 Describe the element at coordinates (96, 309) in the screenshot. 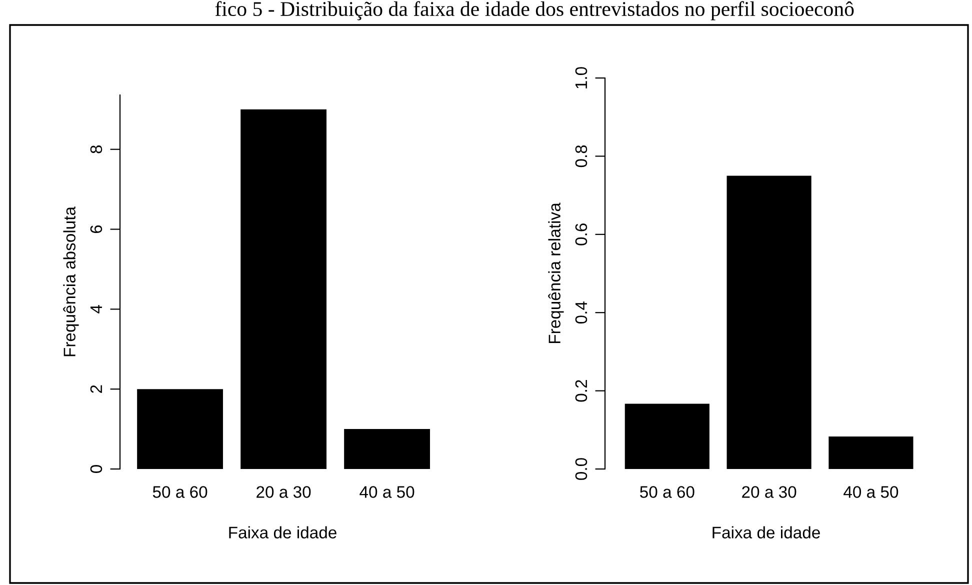

I see `y-tick-label: 4` at that location.